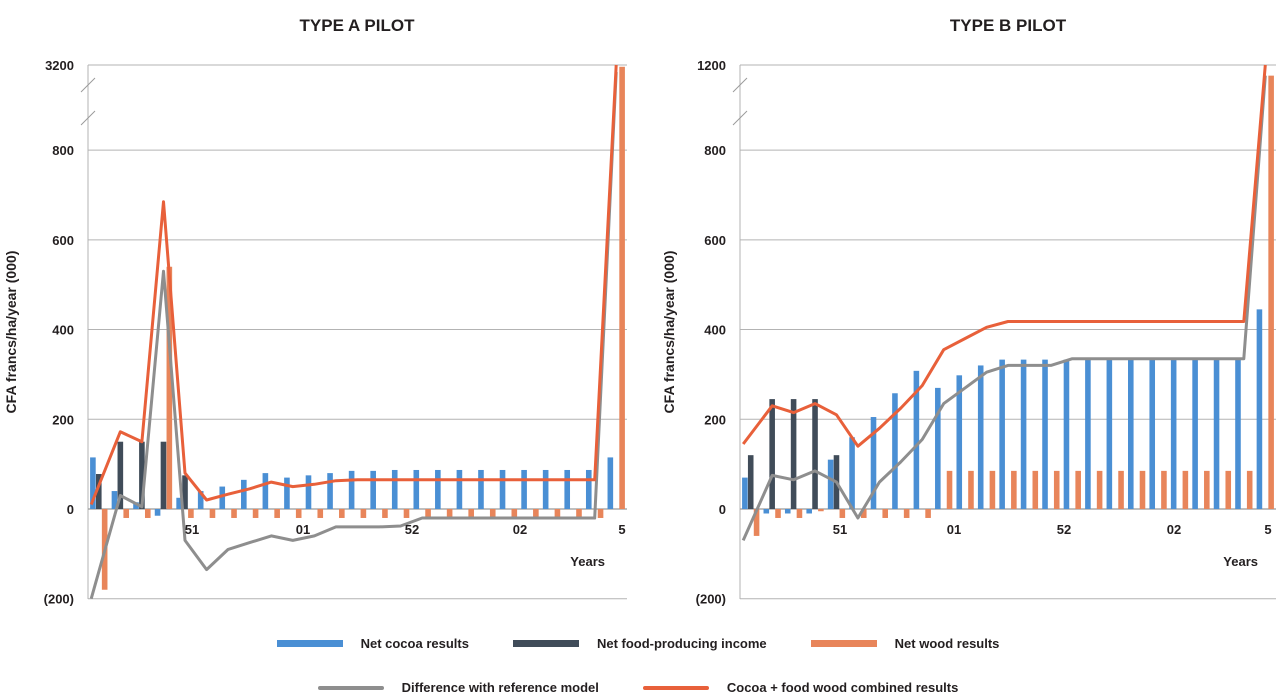 This screenshot has height=698, width=1276. What do you see at coordinates (842, 687) in the screenshot?
I see `legend-label-combined: Cocoa + food wood combined results` at bounding box center [842, 687].